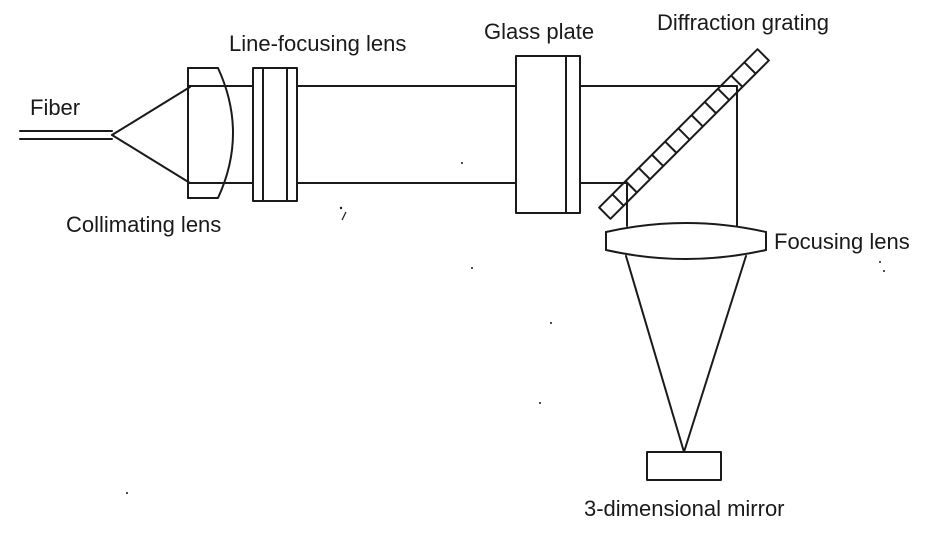 This screenshot has height=543, width=947. What do you see at coordinates (151, 135) in the screenshot?
I see `diverging-beam` at bounding box center [151, 135].